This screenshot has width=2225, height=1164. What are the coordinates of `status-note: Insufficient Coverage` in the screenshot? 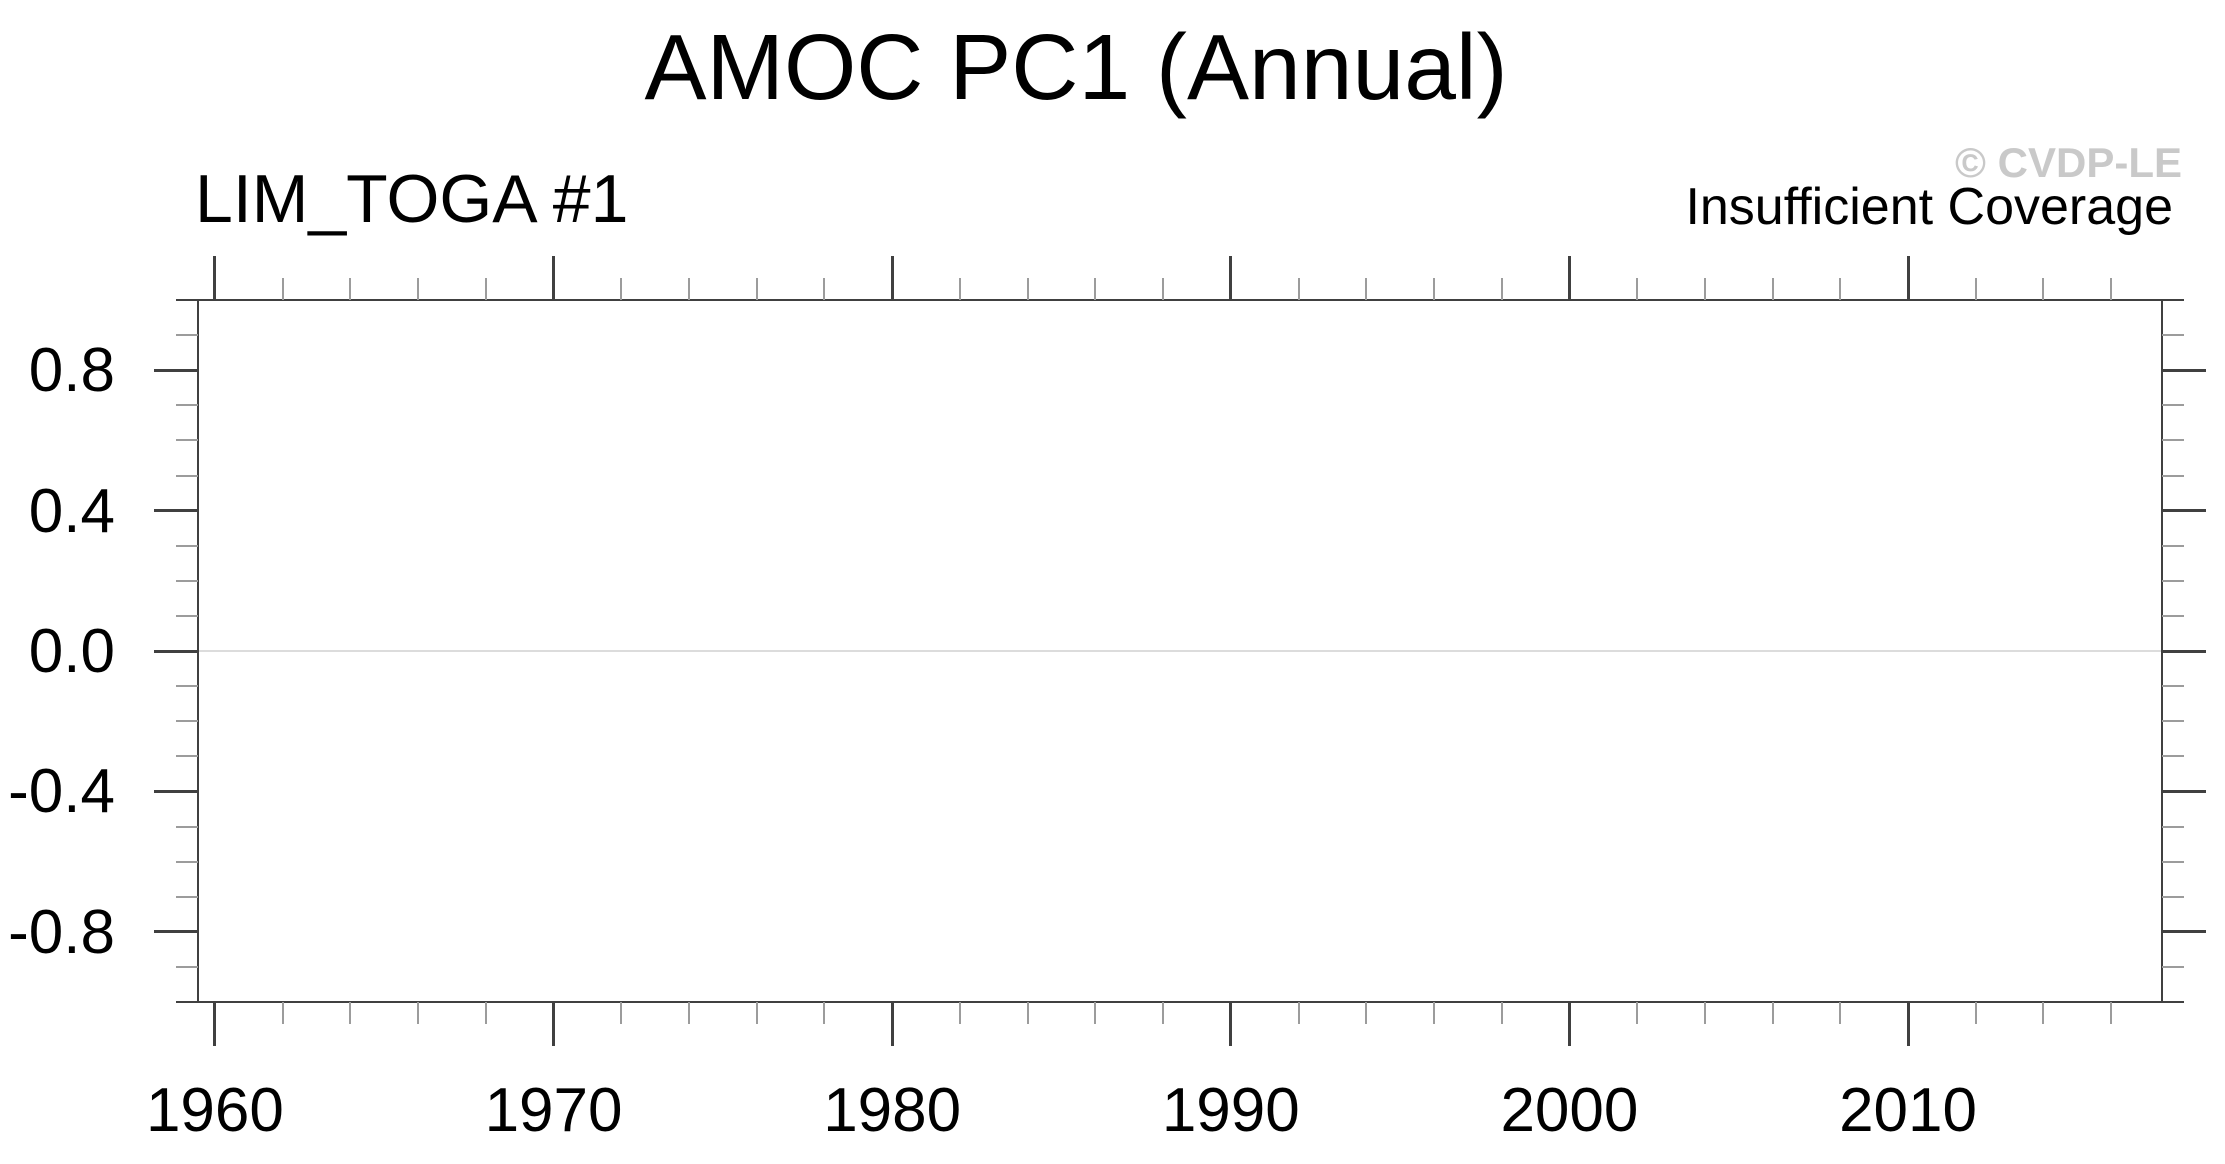 It's located at (1929, 207).